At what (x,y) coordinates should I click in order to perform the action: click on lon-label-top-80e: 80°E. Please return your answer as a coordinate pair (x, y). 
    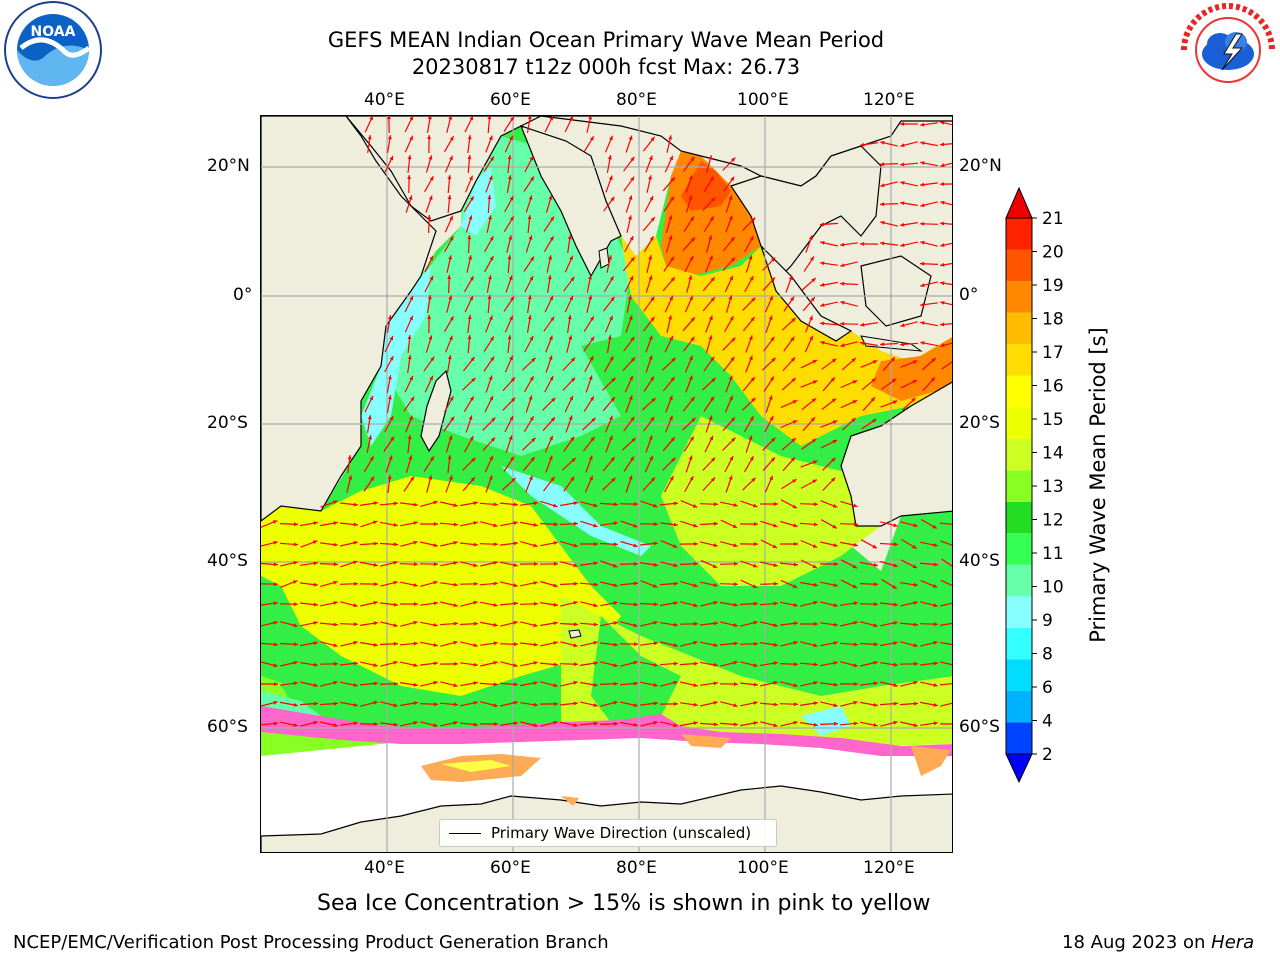
    Looking at the image, I should click on (636, 100).